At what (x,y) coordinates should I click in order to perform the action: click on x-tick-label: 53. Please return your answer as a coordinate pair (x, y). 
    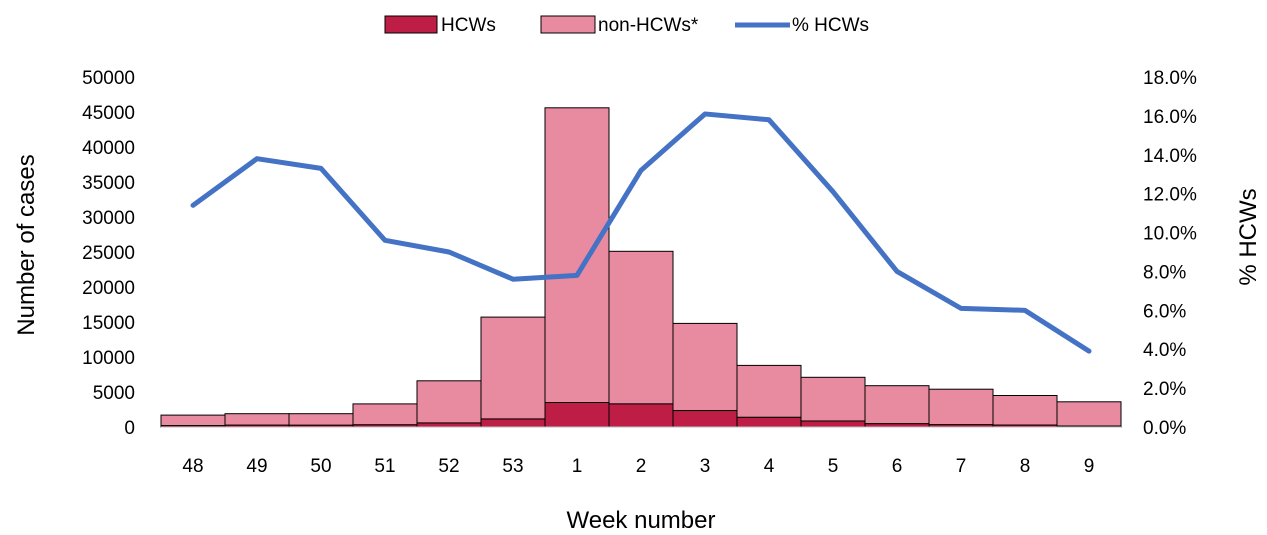
    Looking at the image, I should click on (512, 466).